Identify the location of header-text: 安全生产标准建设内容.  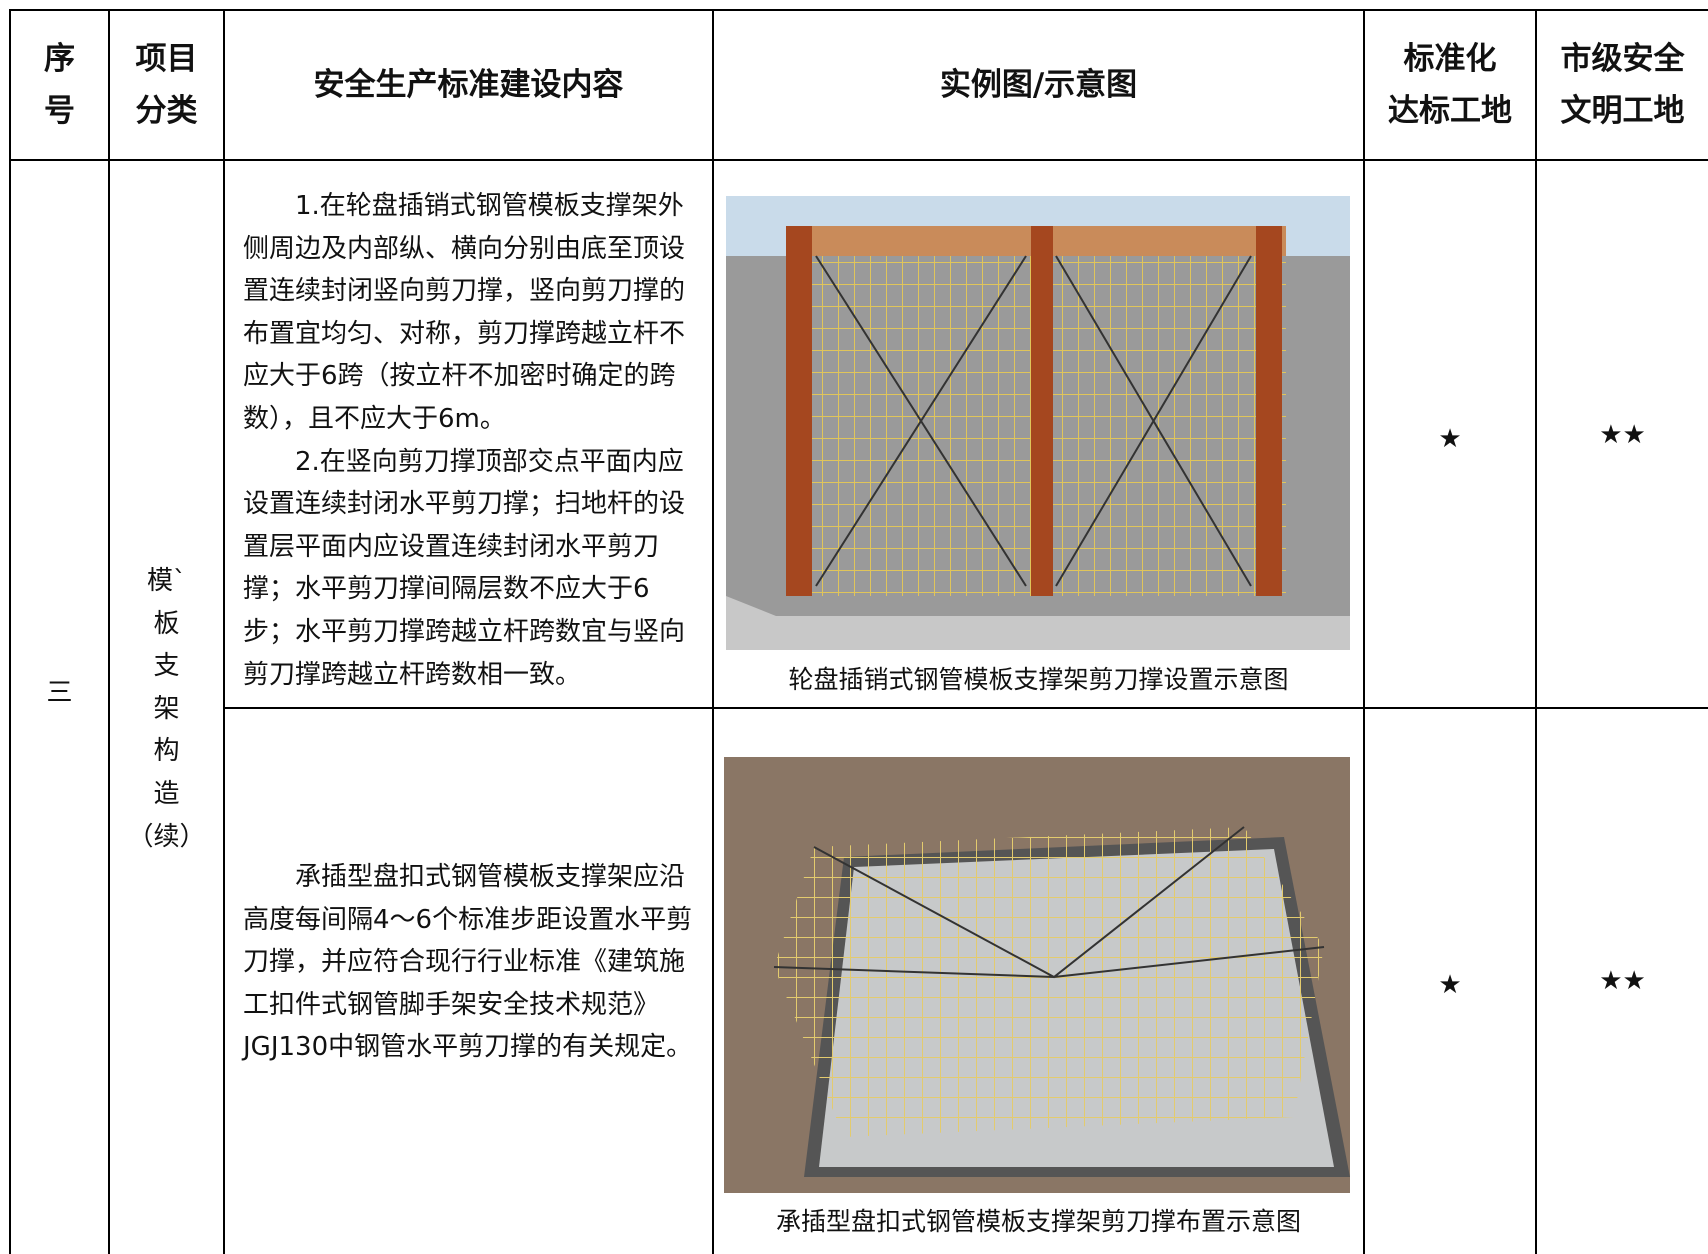
(468, 85).